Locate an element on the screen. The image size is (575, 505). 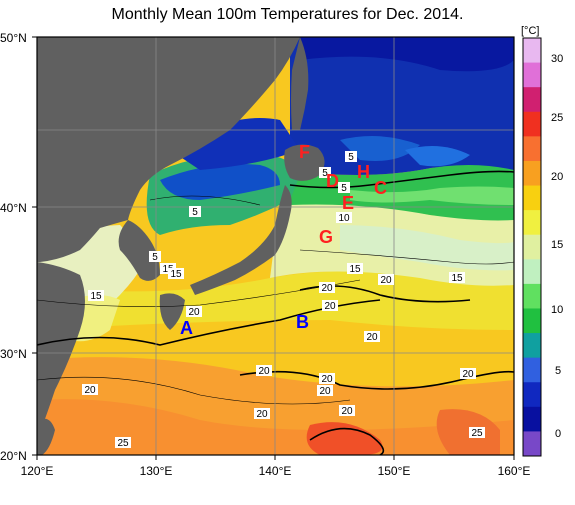
point-label-f: F is located at coordinates (304, 152).